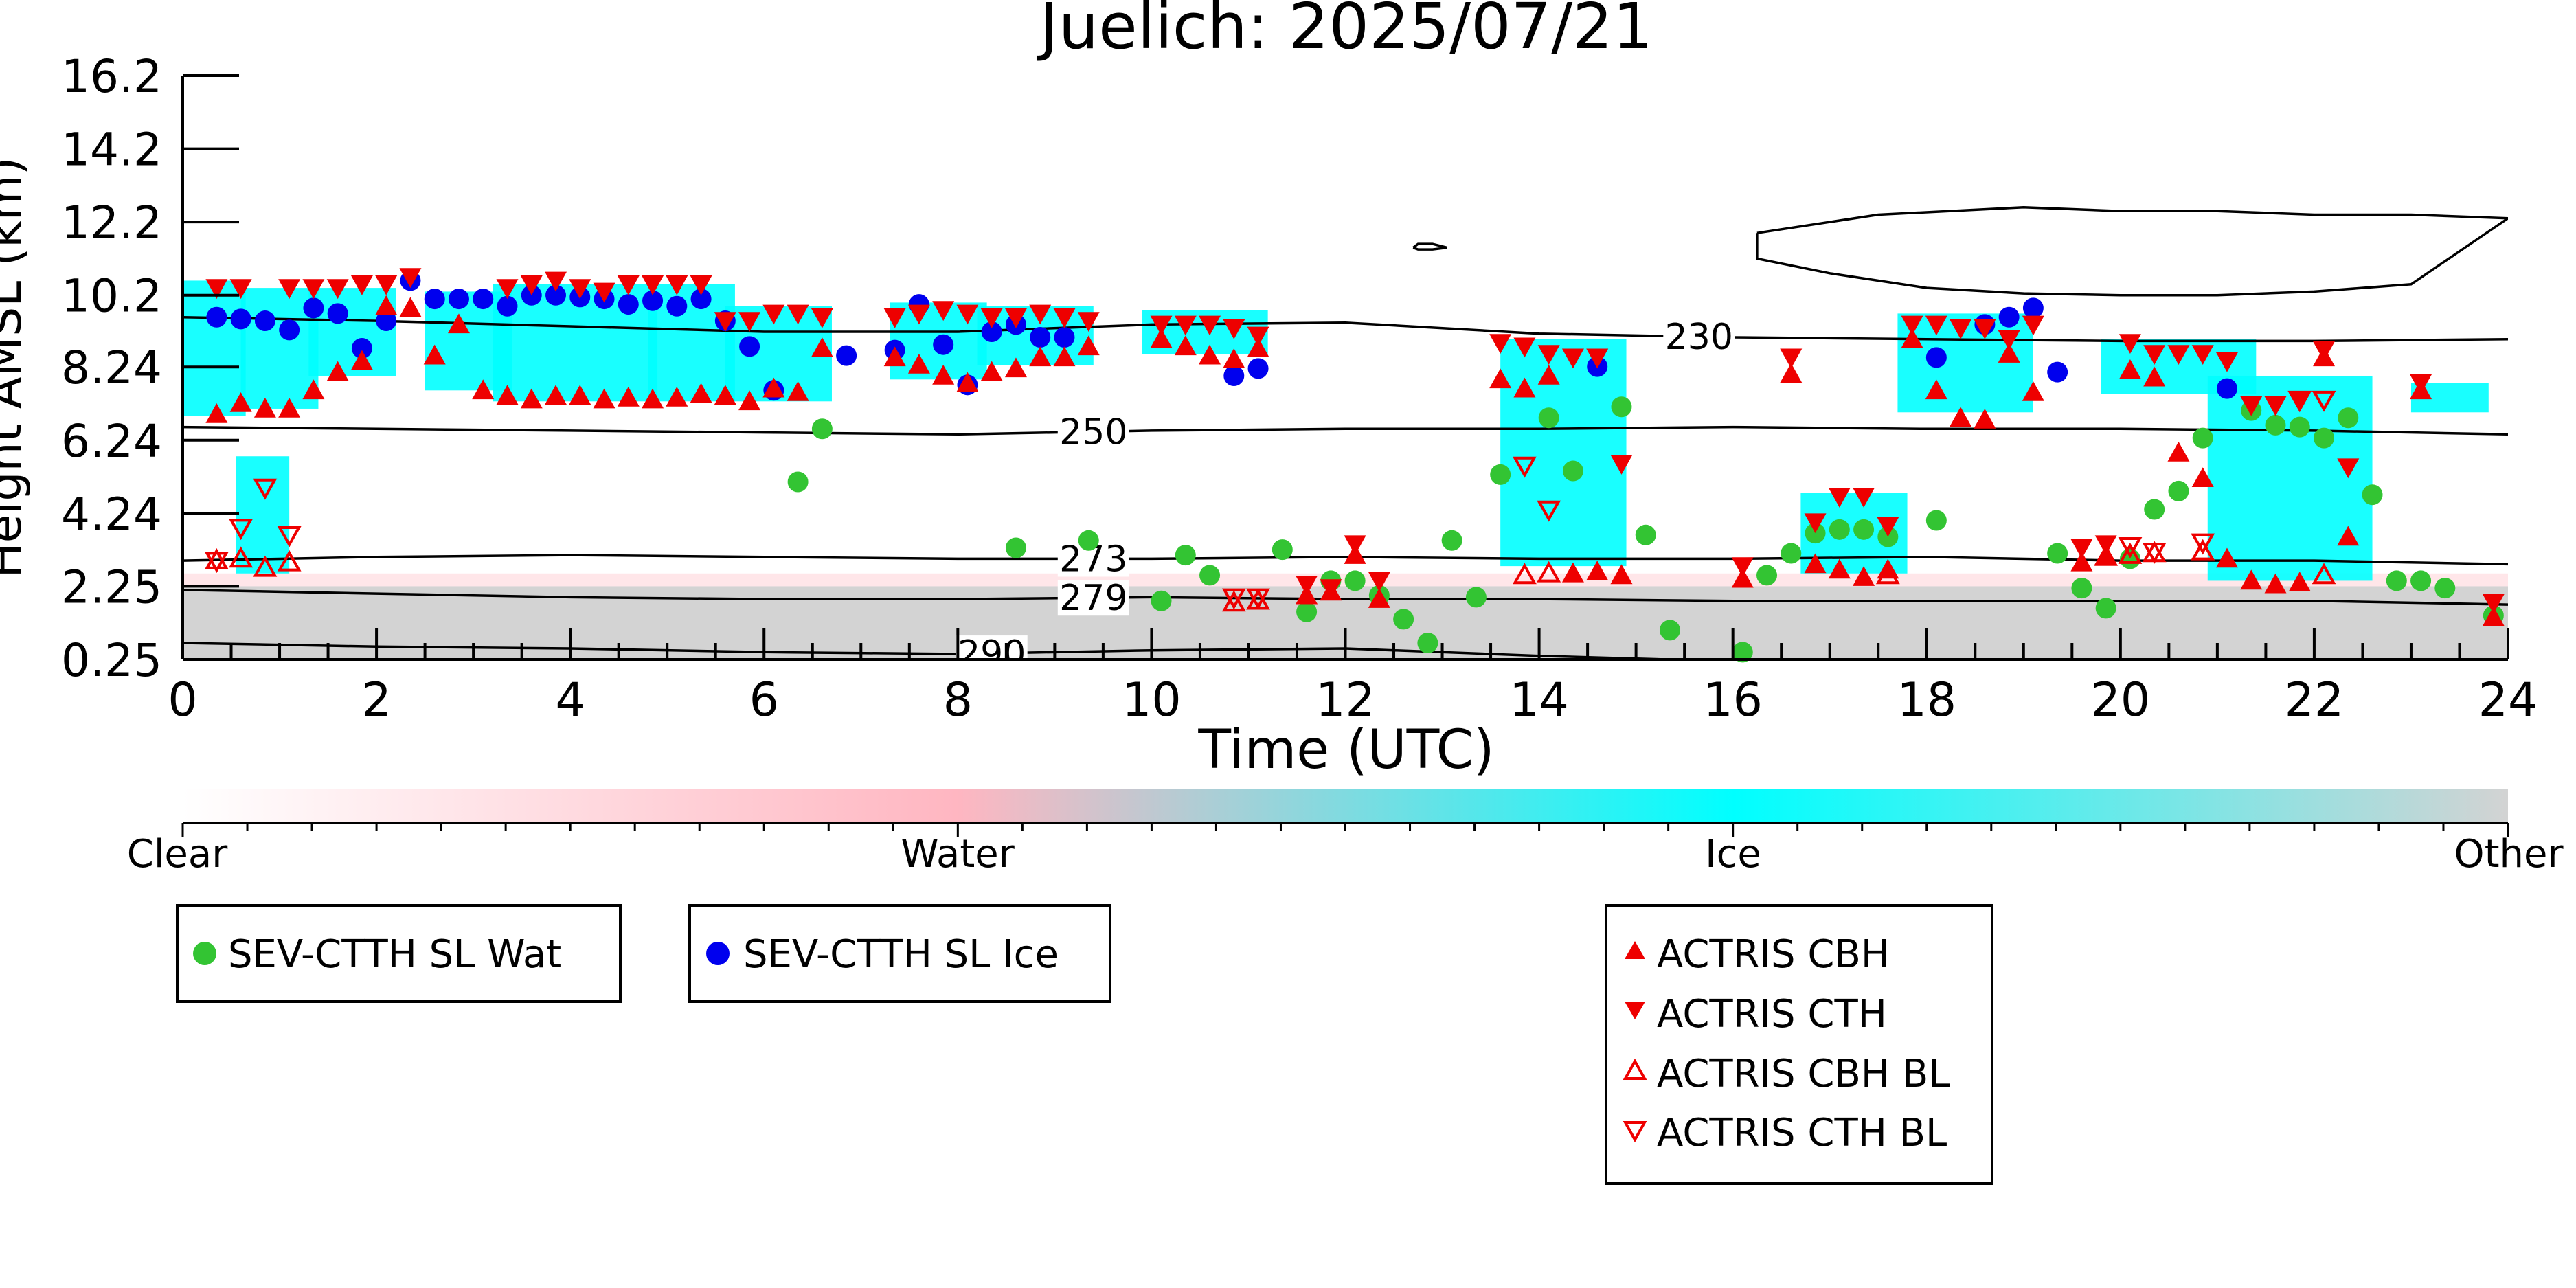  Describe the element at coordinates (1733, 700) in the screenshot. I see `x-tick-label: 16` at that location.